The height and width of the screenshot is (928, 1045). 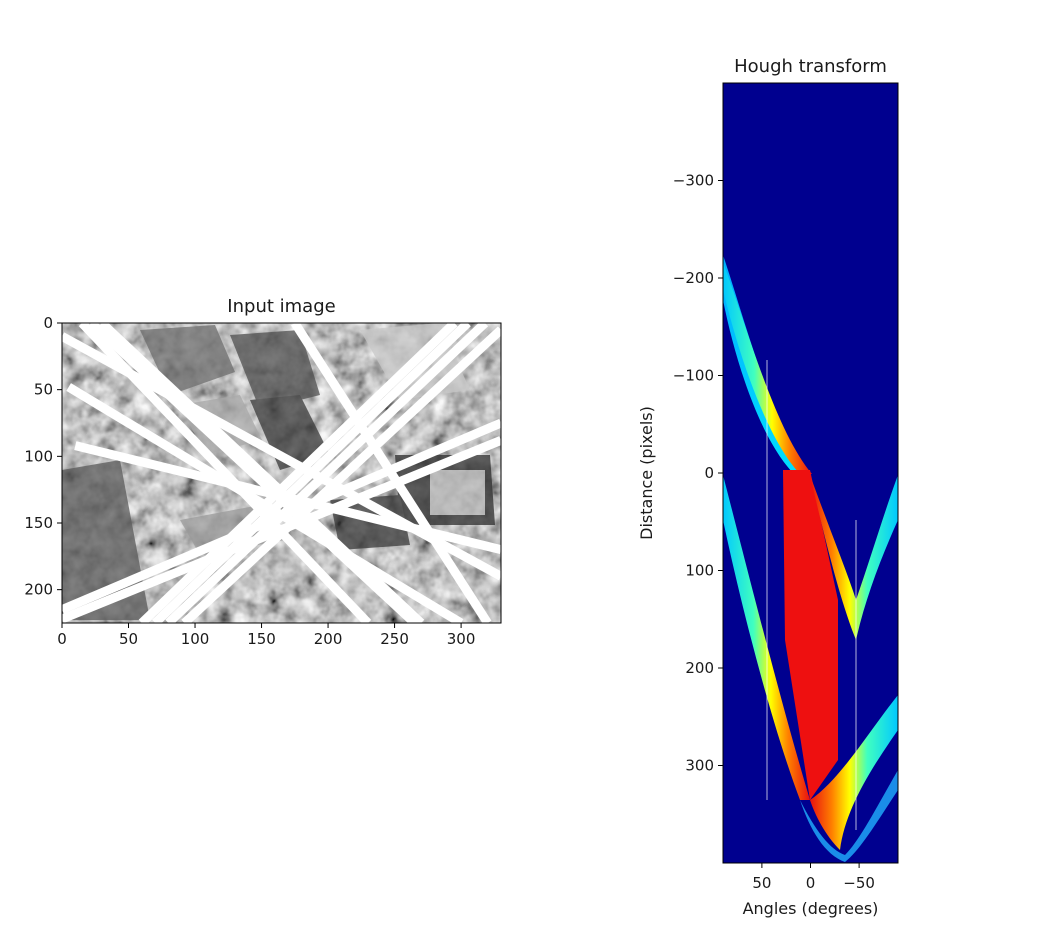 I want to click on input-image-raster, so click(x=281, y=473).